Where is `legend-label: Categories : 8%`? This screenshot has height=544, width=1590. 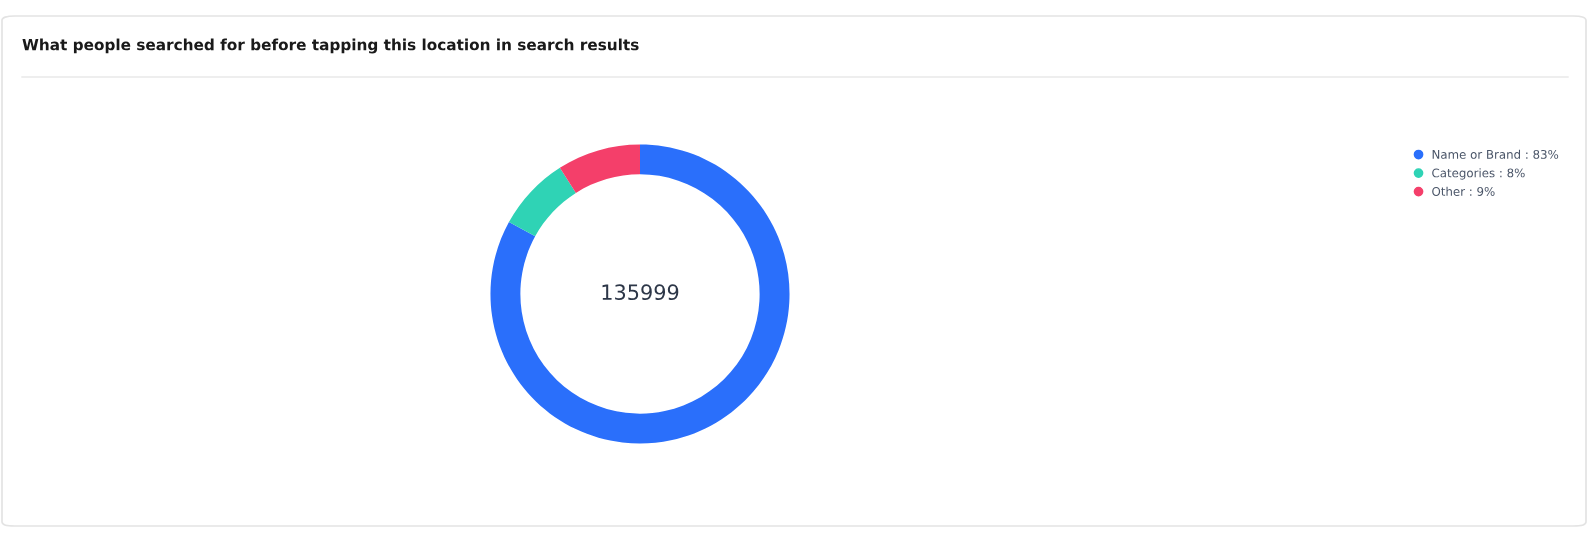
legend-label: Categories : 8% is located at coordinates (1478, 174).